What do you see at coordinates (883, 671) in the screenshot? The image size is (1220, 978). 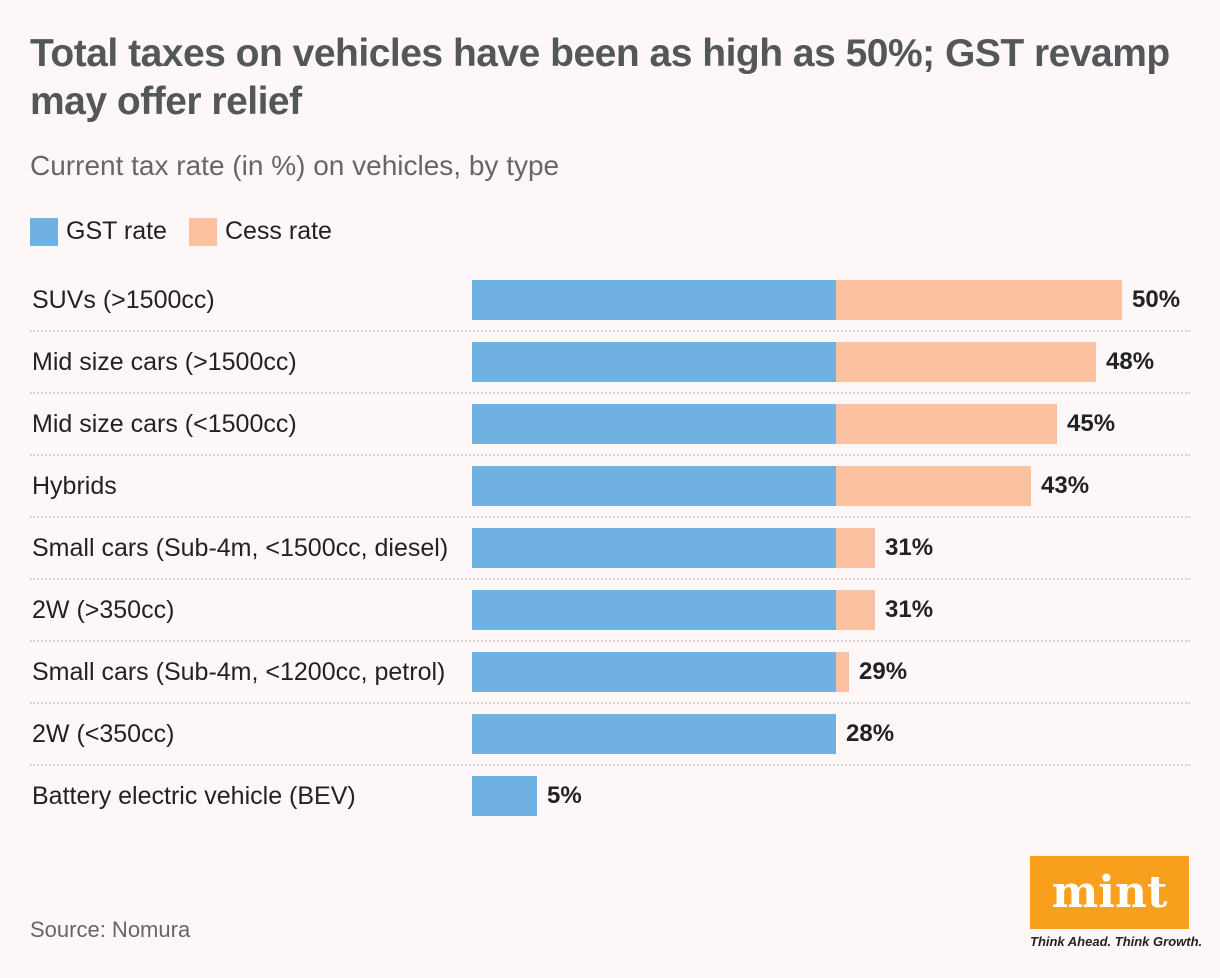 I see `total-label: 29%` at bounding box center [883, 671].